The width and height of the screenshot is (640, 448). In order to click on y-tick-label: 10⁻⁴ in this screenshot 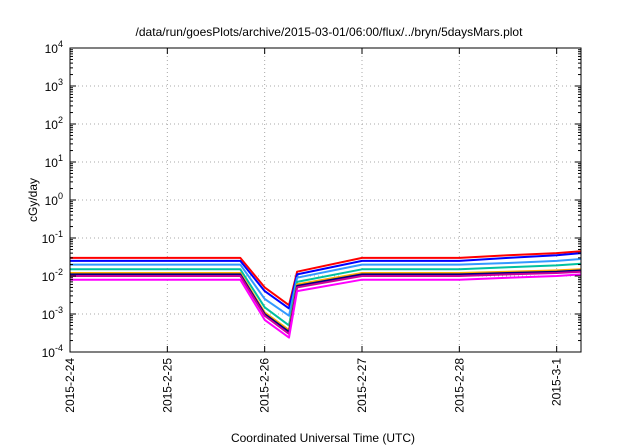, I will do `click(52, 351)`.